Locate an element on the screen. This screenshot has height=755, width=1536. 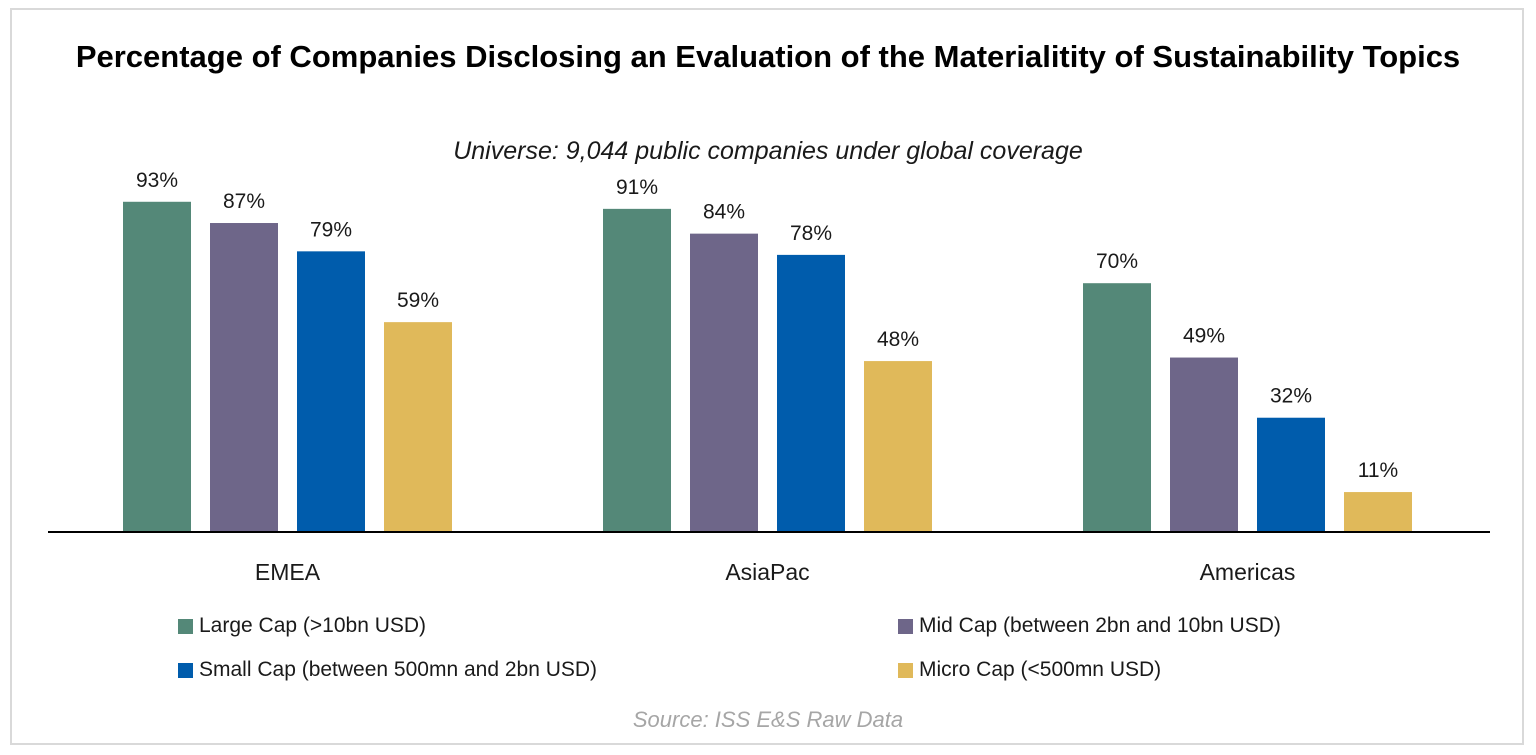
bar-americas-micro-cap is located at coordinates (1378, 511).